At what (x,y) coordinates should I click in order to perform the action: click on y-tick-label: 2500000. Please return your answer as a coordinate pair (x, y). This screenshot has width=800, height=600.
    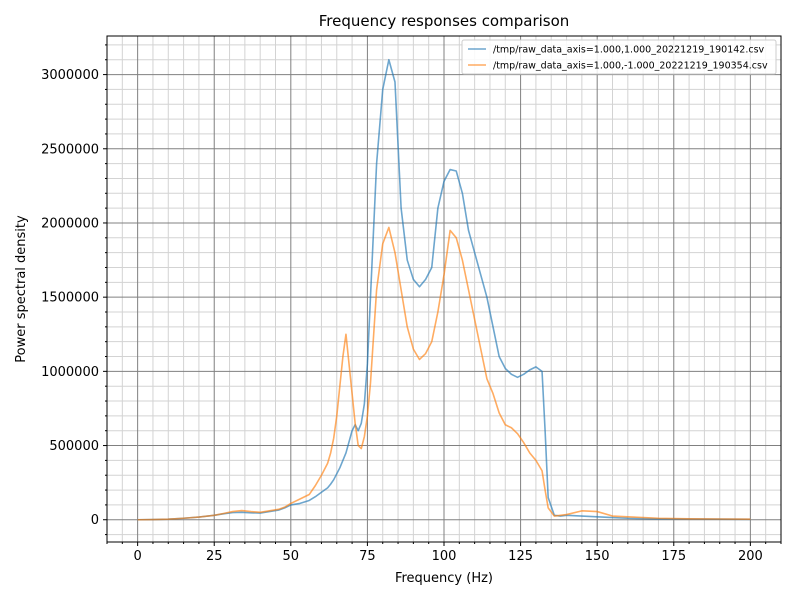
    Looking at the image, I should click on (70, 149).